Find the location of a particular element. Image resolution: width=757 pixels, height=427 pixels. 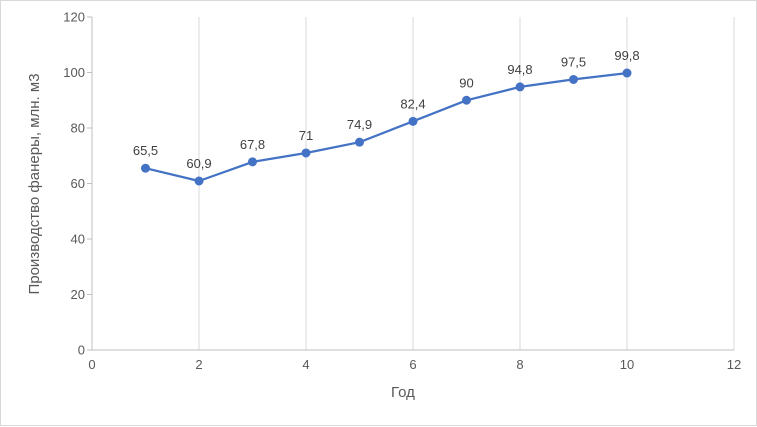

y-tick-label: 40 is located at coordinates (78, 239).